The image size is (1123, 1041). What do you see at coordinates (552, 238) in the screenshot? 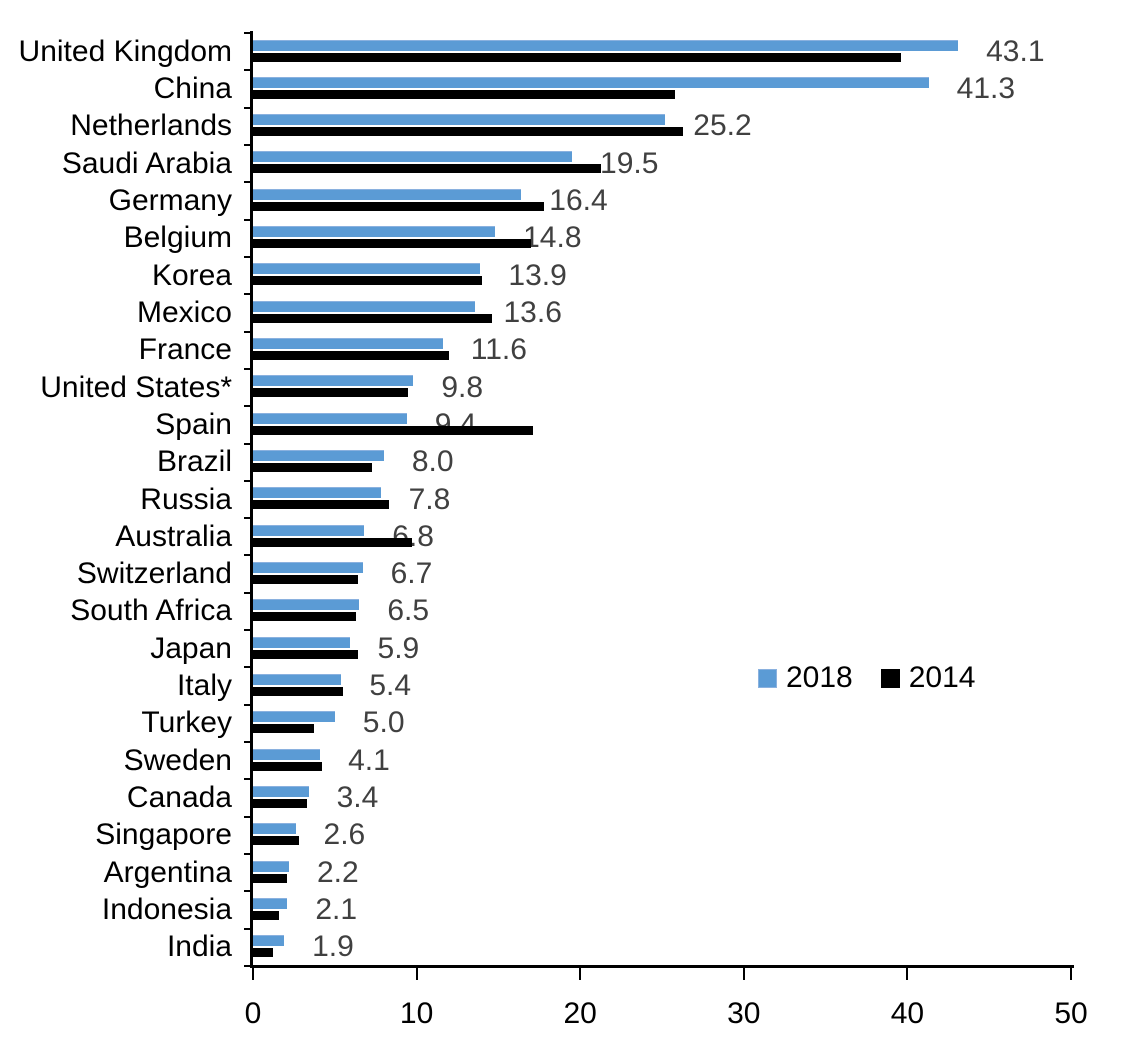
I see `value-label: 14.8` at bounding box center [552, 238].